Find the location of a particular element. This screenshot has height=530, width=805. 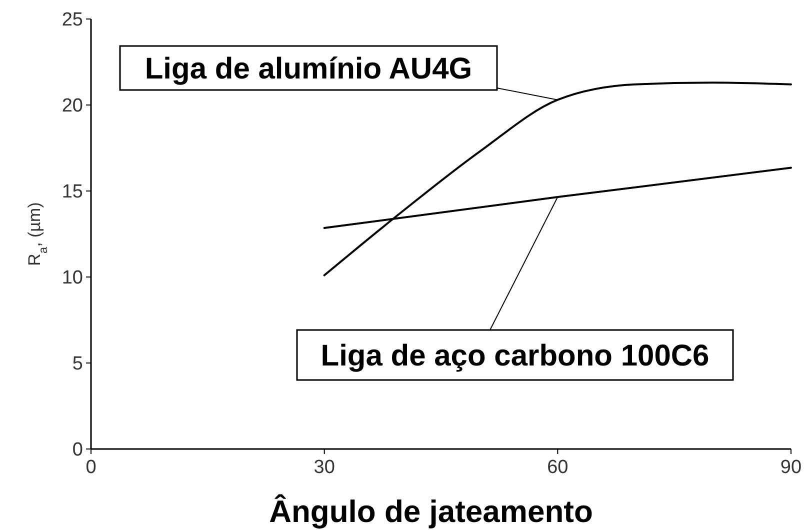

y-tick-label: 25 is located at coordinates (72, 20).